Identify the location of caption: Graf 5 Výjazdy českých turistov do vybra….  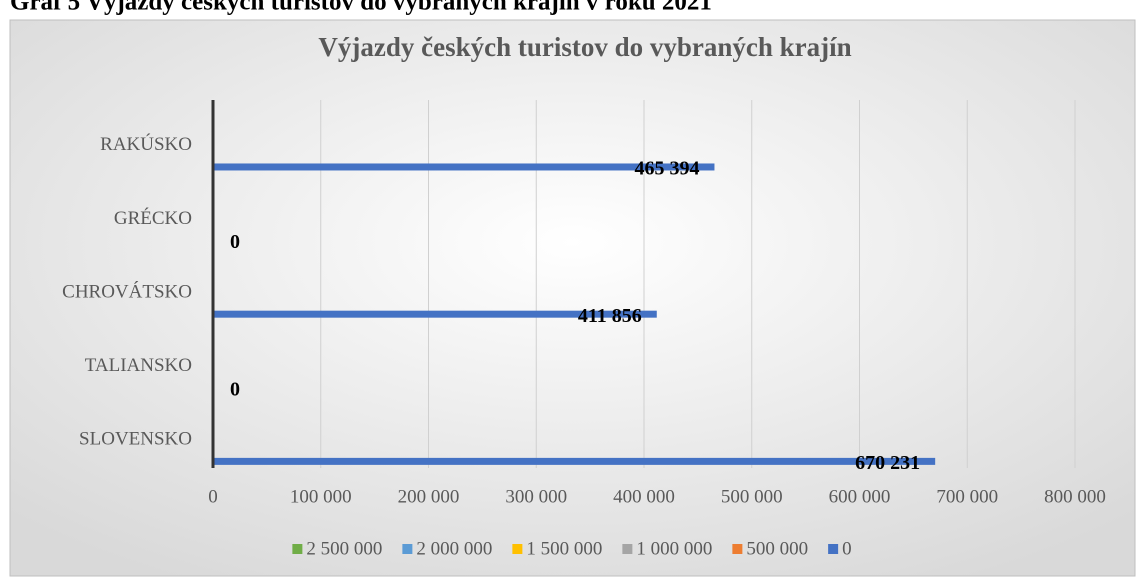
(361, 8).